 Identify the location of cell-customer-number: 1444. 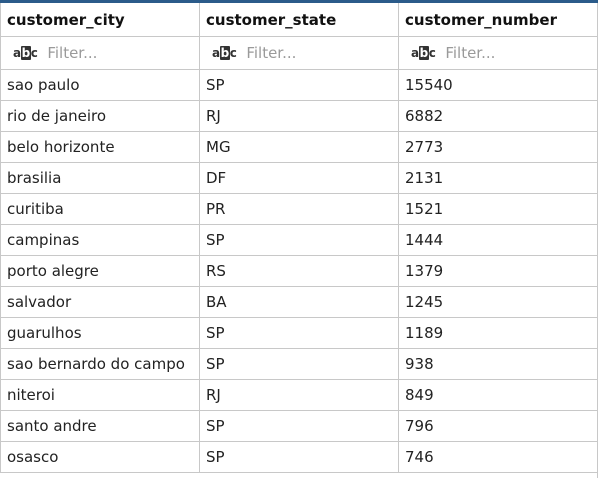
(498, 240).